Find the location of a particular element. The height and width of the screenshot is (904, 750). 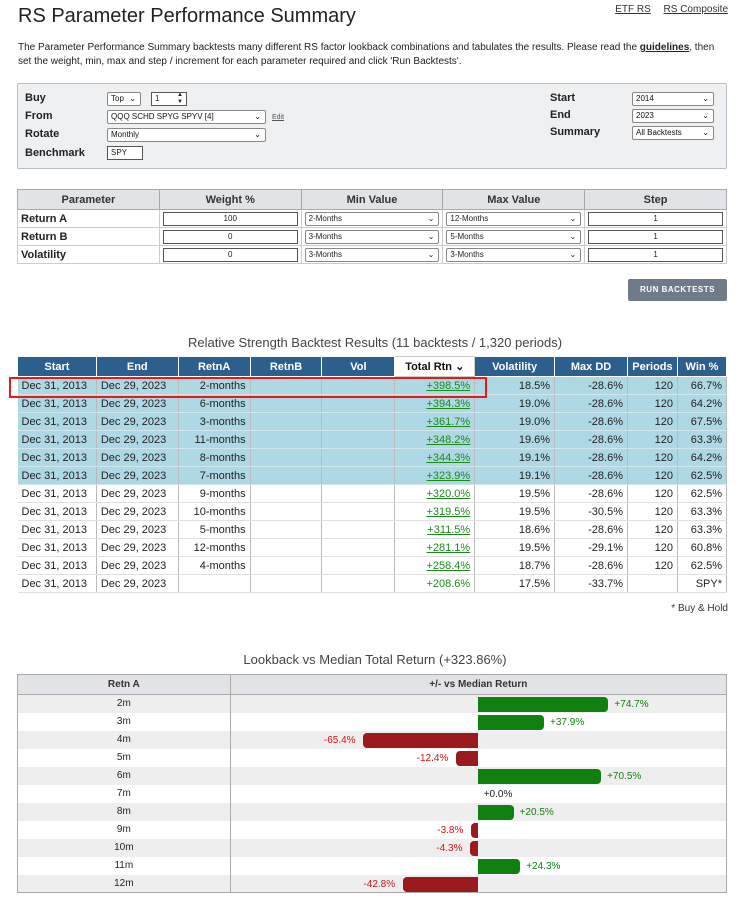

cell-total-rtn: +258.4% is located at coordinates (435, 565).